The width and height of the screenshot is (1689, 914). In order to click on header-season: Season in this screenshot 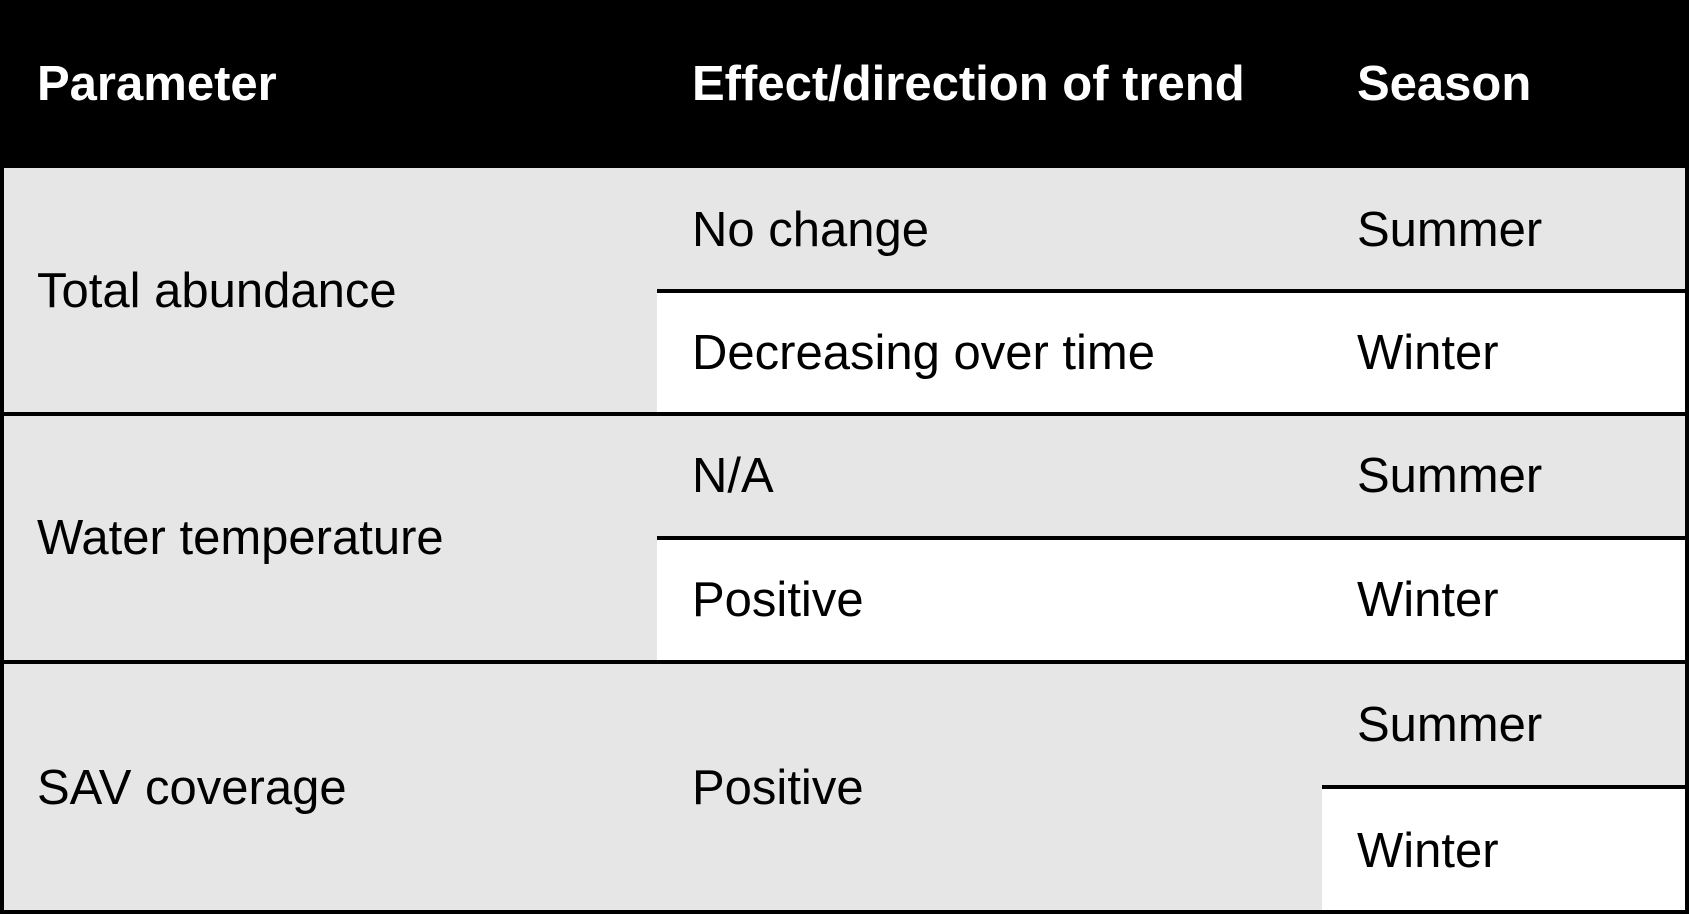, I will do `click(1505, 84)`.